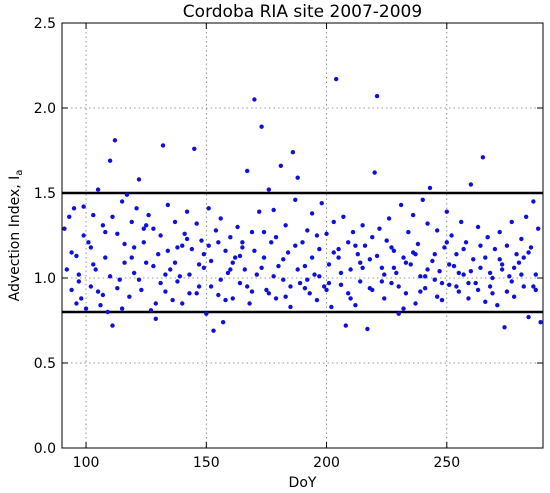 The image size is (550, 493). Describe the element at coordinates (15, 239) in the screenshot. I see `y-axis-title-main: Advection Index, I` at that location.